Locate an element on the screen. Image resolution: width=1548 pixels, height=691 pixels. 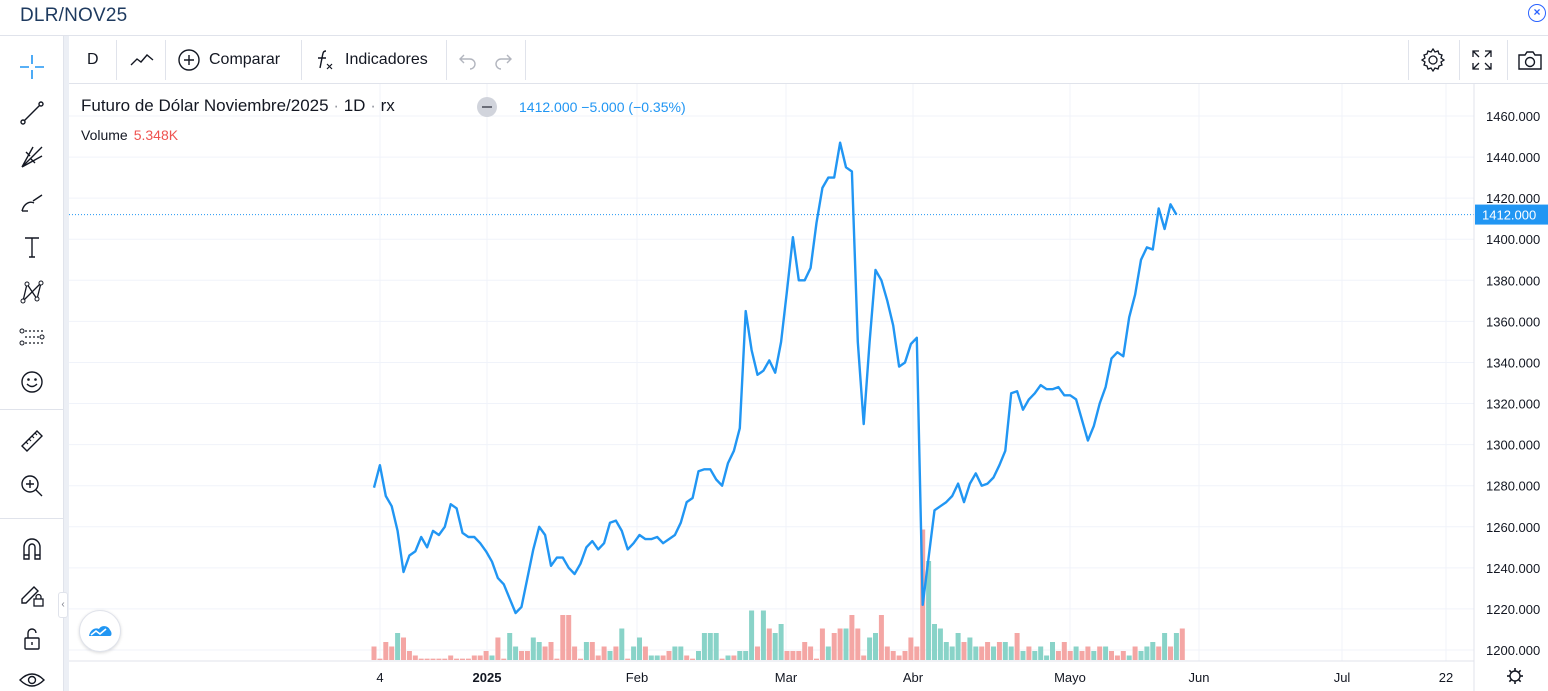
lock-drawings-icon is located at coordinates (32, 594).